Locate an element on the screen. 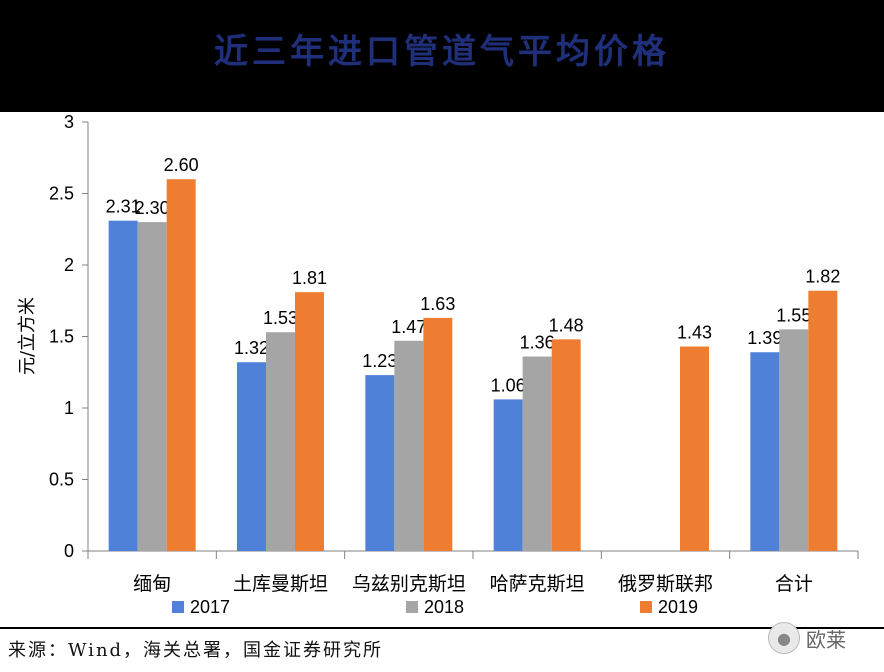 Image resolution: width=884 pixels, height=672 pixels. y-tick-label: 1 is located at coordinates (69, 408).